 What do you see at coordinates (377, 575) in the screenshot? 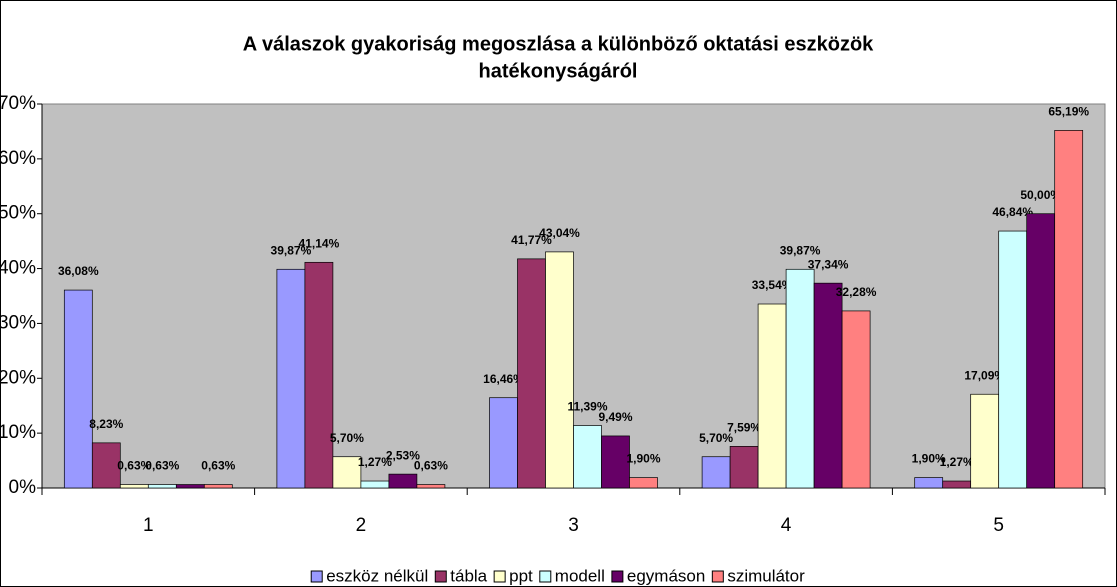
I see `legend-label: eszköz nélkül` at bounding box center [377, 575].